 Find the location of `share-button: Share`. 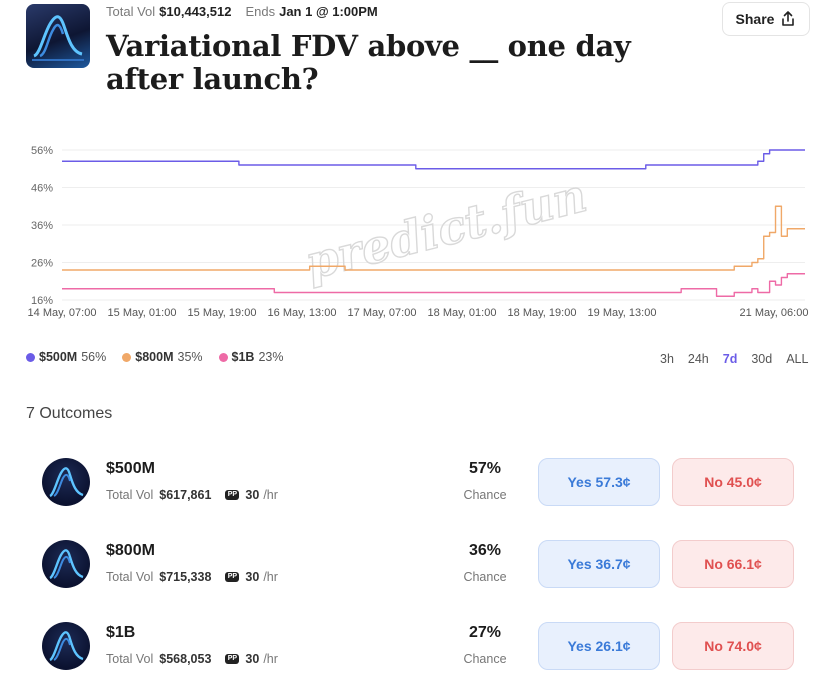

share-button: Share is located at coordinates (766, 19).